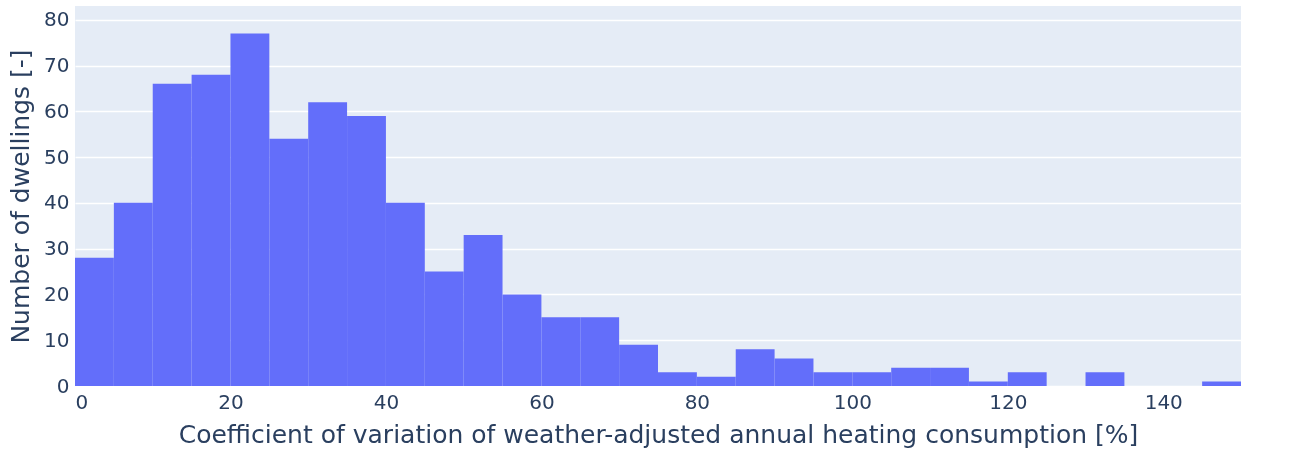 The height and width of the screenshot is (465, 1289). Describe the element at coordinates (658, 434) in the screenshot. I see `x-axis-title: Coefficient of variation of weather-adjusted annual heating consumption [%]` at that location.